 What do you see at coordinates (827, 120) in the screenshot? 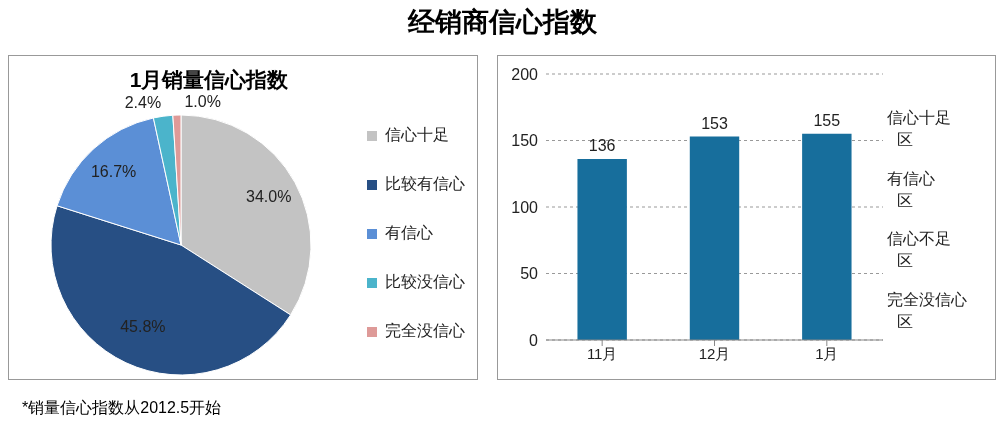
I see `data-label: 155` at bounding box center [827, 120].